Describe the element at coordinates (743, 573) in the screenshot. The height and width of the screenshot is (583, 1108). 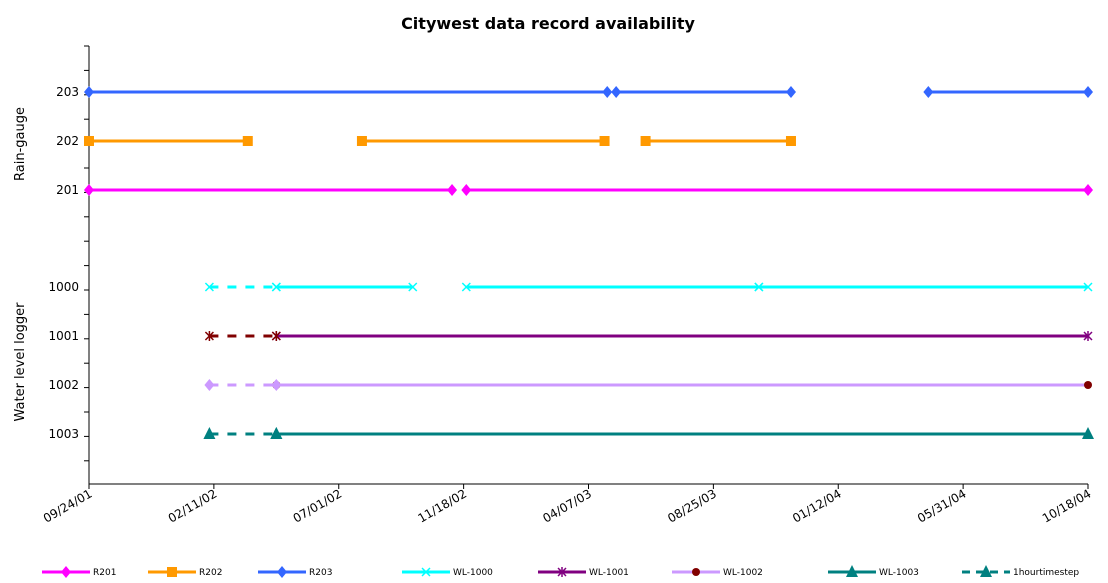
I see `legend-label: WL-1002` at that location.